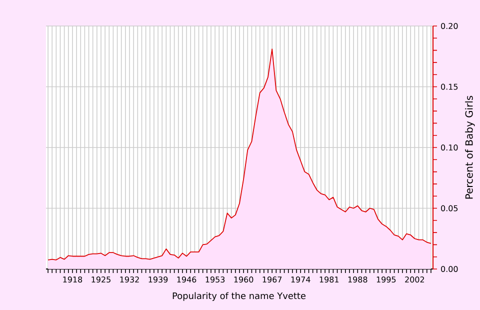  I want to click on y-axis-title: Percent of Baby Girls, so click(470, 147).